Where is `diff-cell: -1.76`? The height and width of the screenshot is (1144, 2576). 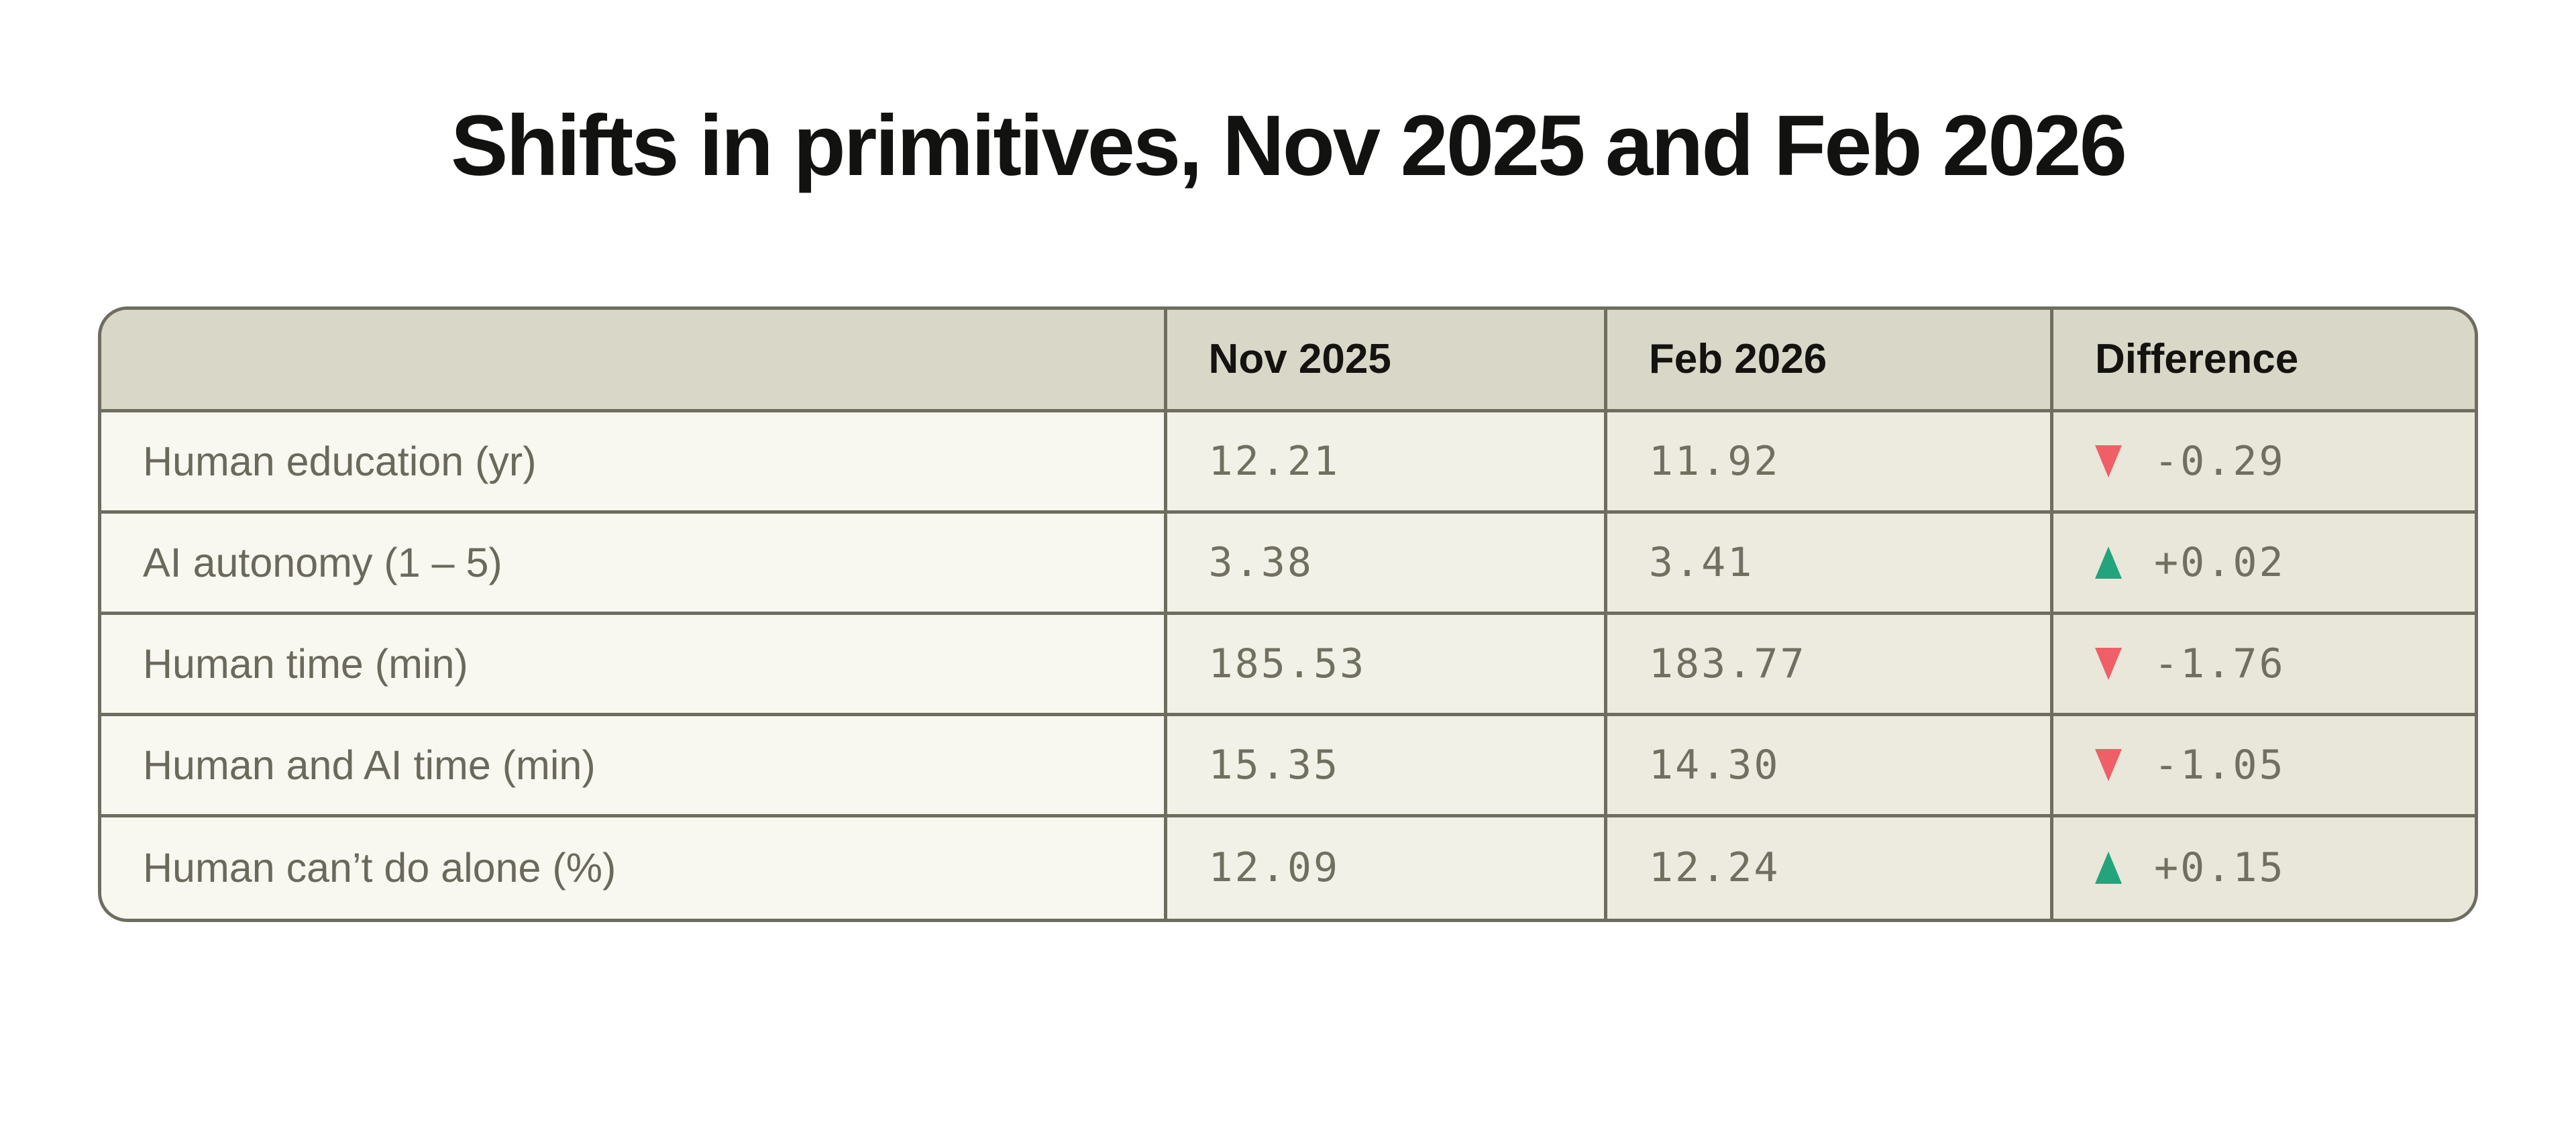 diff-cell: -1.76 is located at coordinates (2264, 665).